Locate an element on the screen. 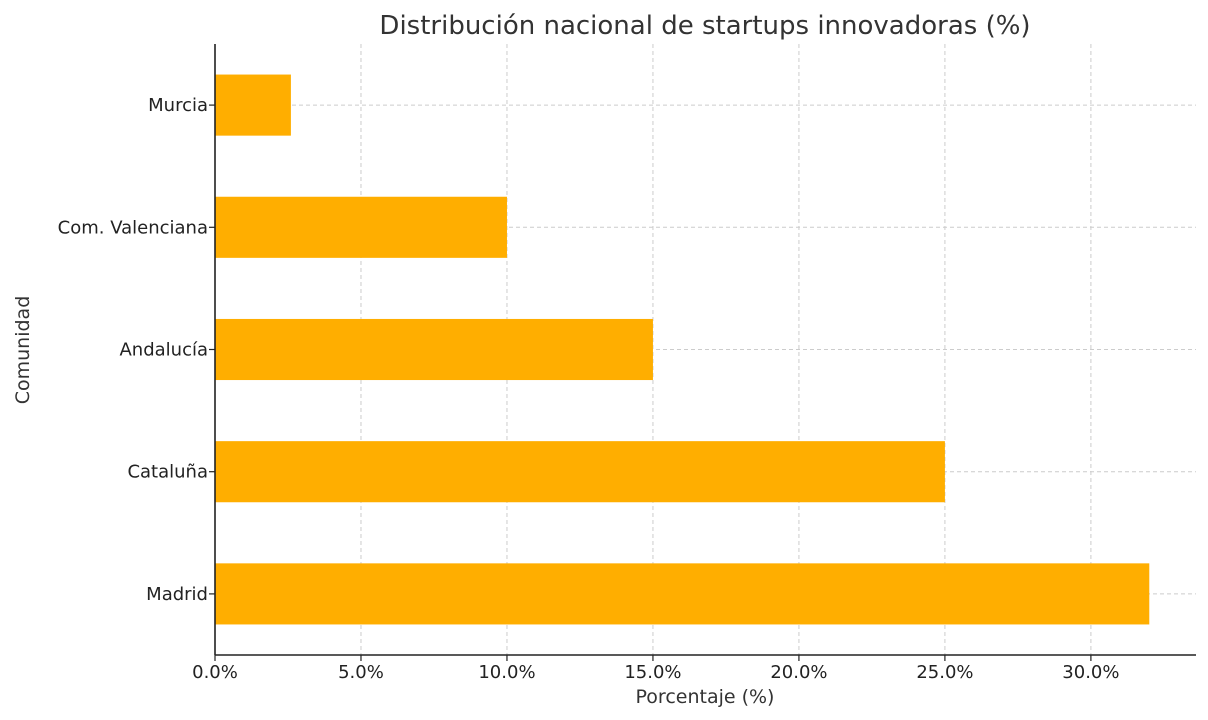 This screenshot has width=1208, height=720. x-tick-label: 5.0% is located at coordinates (361, 672).